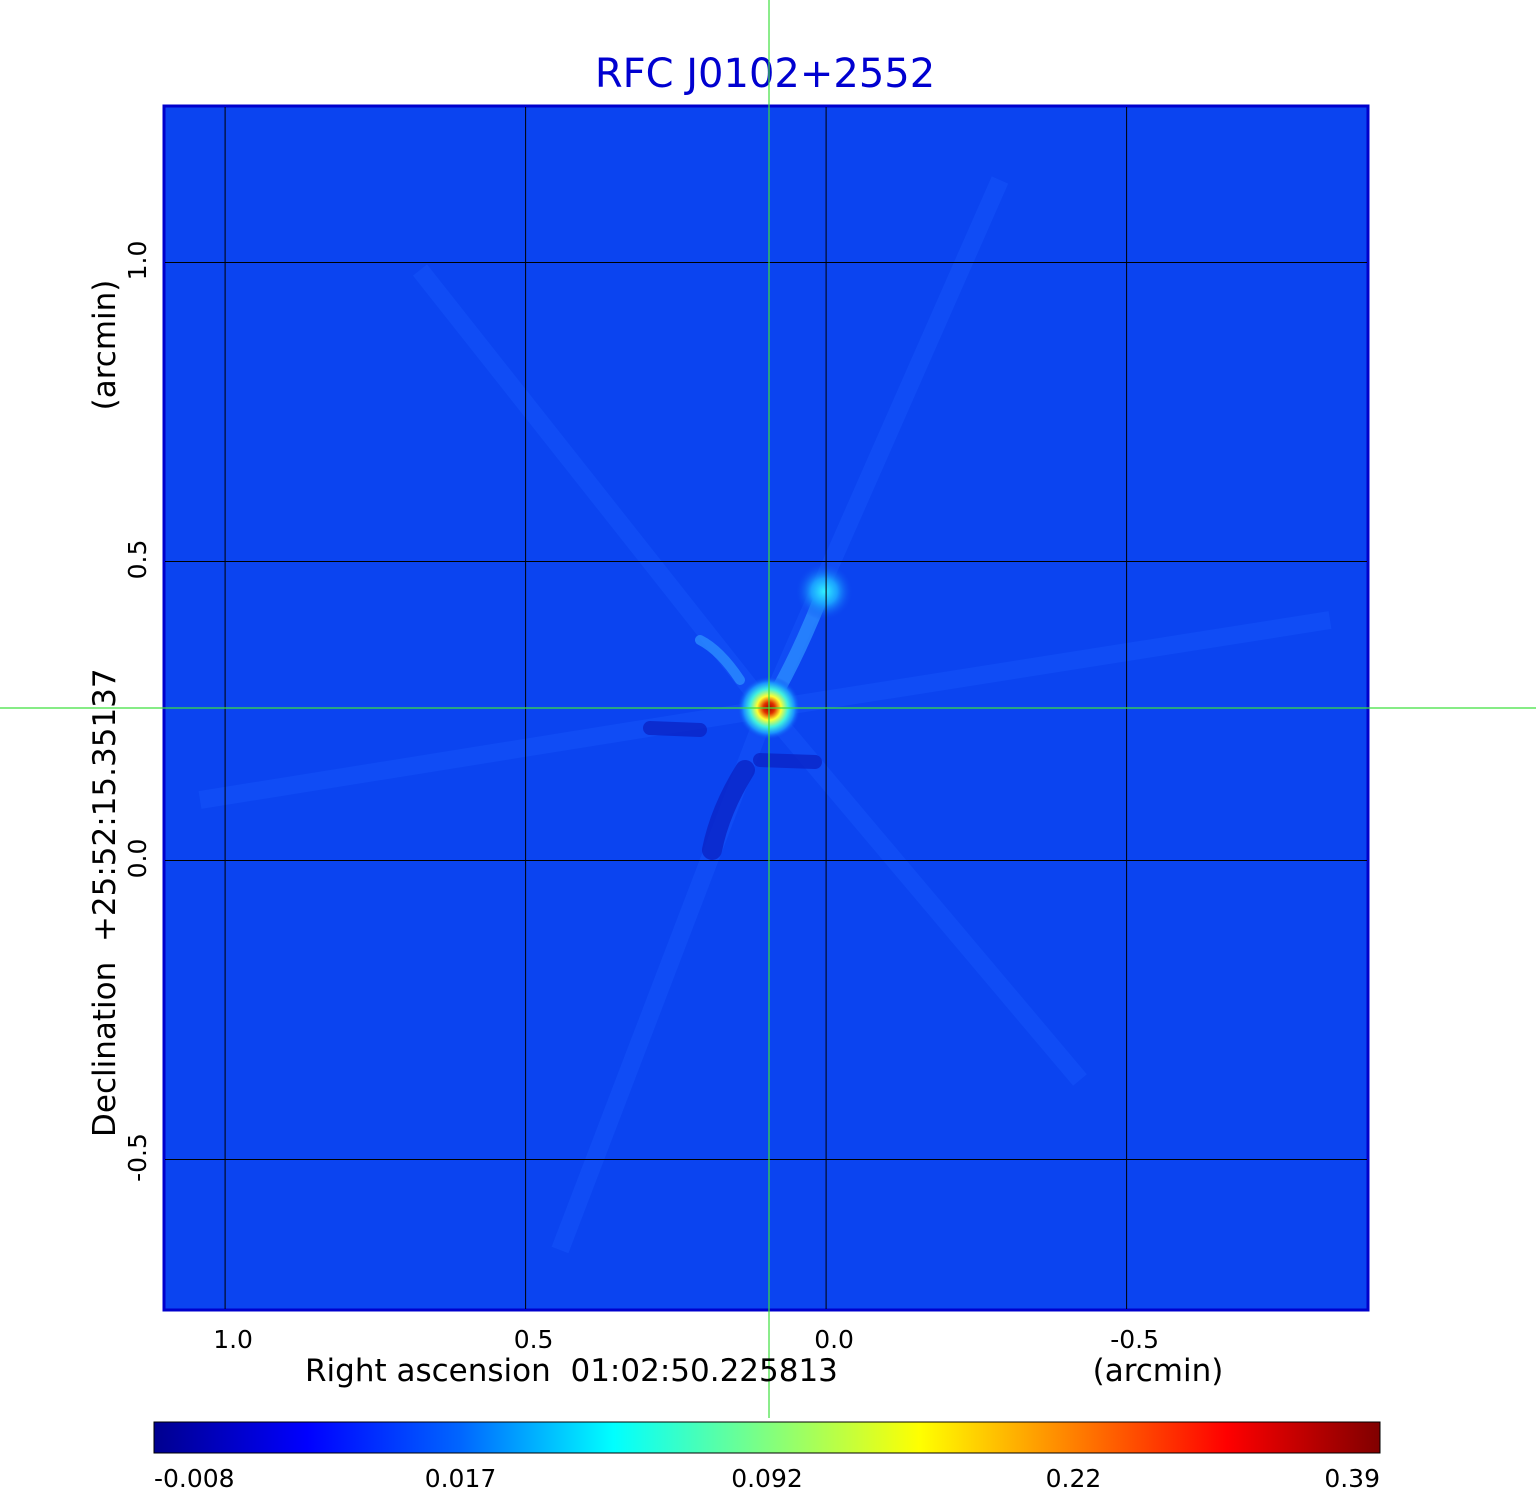 This screenshot has height=1511, width=1536. I want to click on colorbar-tick-label: 0.39, so click(1352, 1478).